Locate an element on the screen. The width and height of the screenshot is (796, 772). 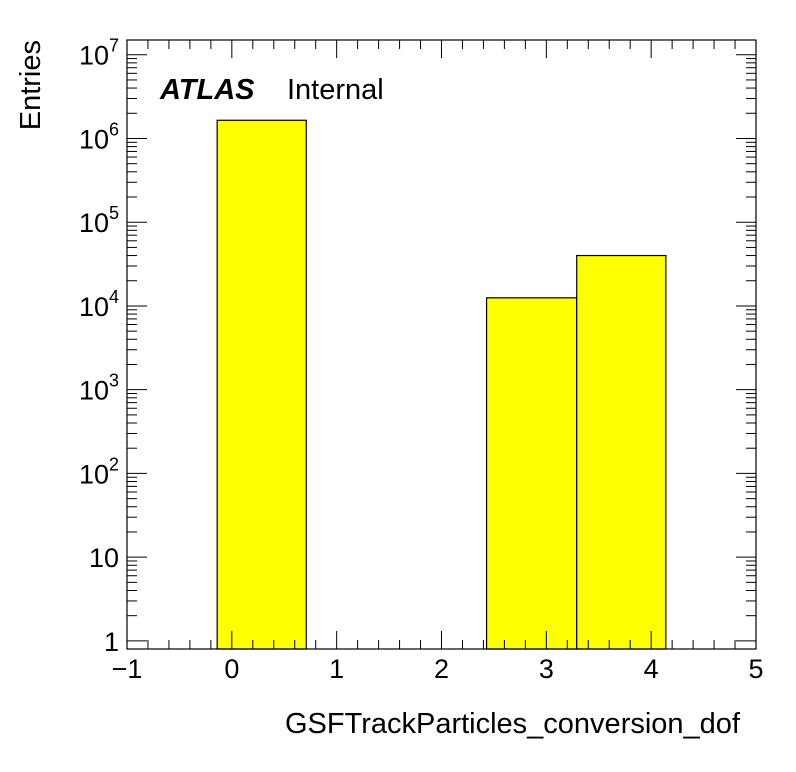
internal-label: Internal is located at coordinates (335, 90).